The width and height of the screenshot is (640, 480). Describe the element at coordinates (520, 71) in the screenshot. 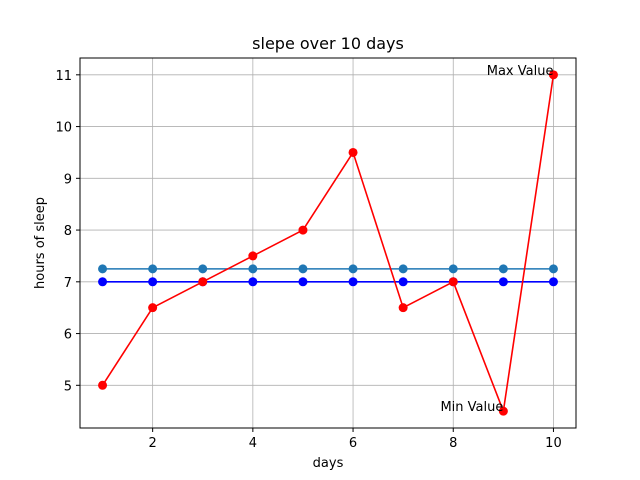

I see `annotation-1: Max Value` at that location.